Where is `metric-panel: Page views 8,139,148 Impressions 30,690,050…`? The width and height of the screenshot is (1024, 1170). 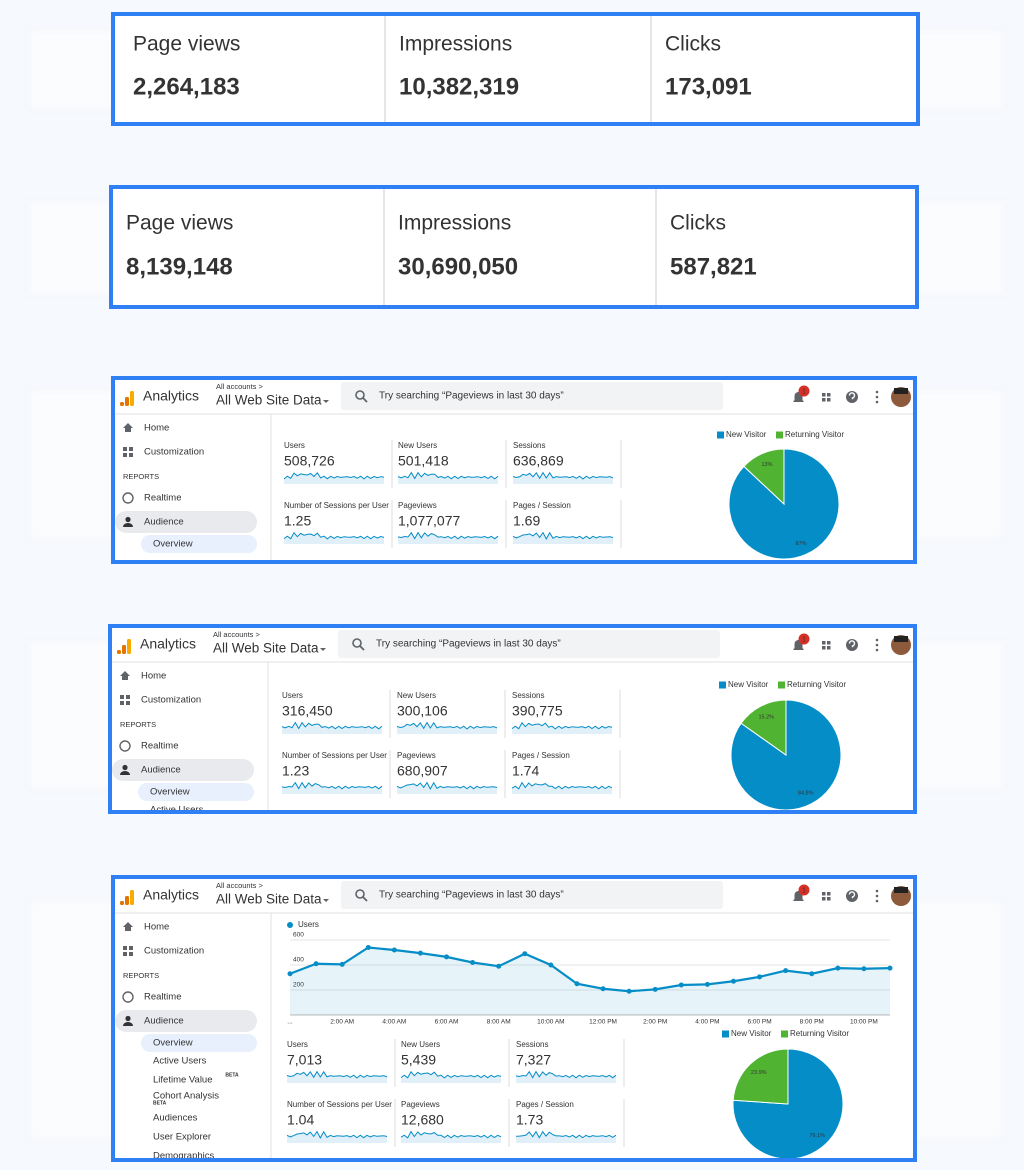
metric-panel: Page views 8,139,148 Impressions 30,690,050… is located at coordinates (514, 247).